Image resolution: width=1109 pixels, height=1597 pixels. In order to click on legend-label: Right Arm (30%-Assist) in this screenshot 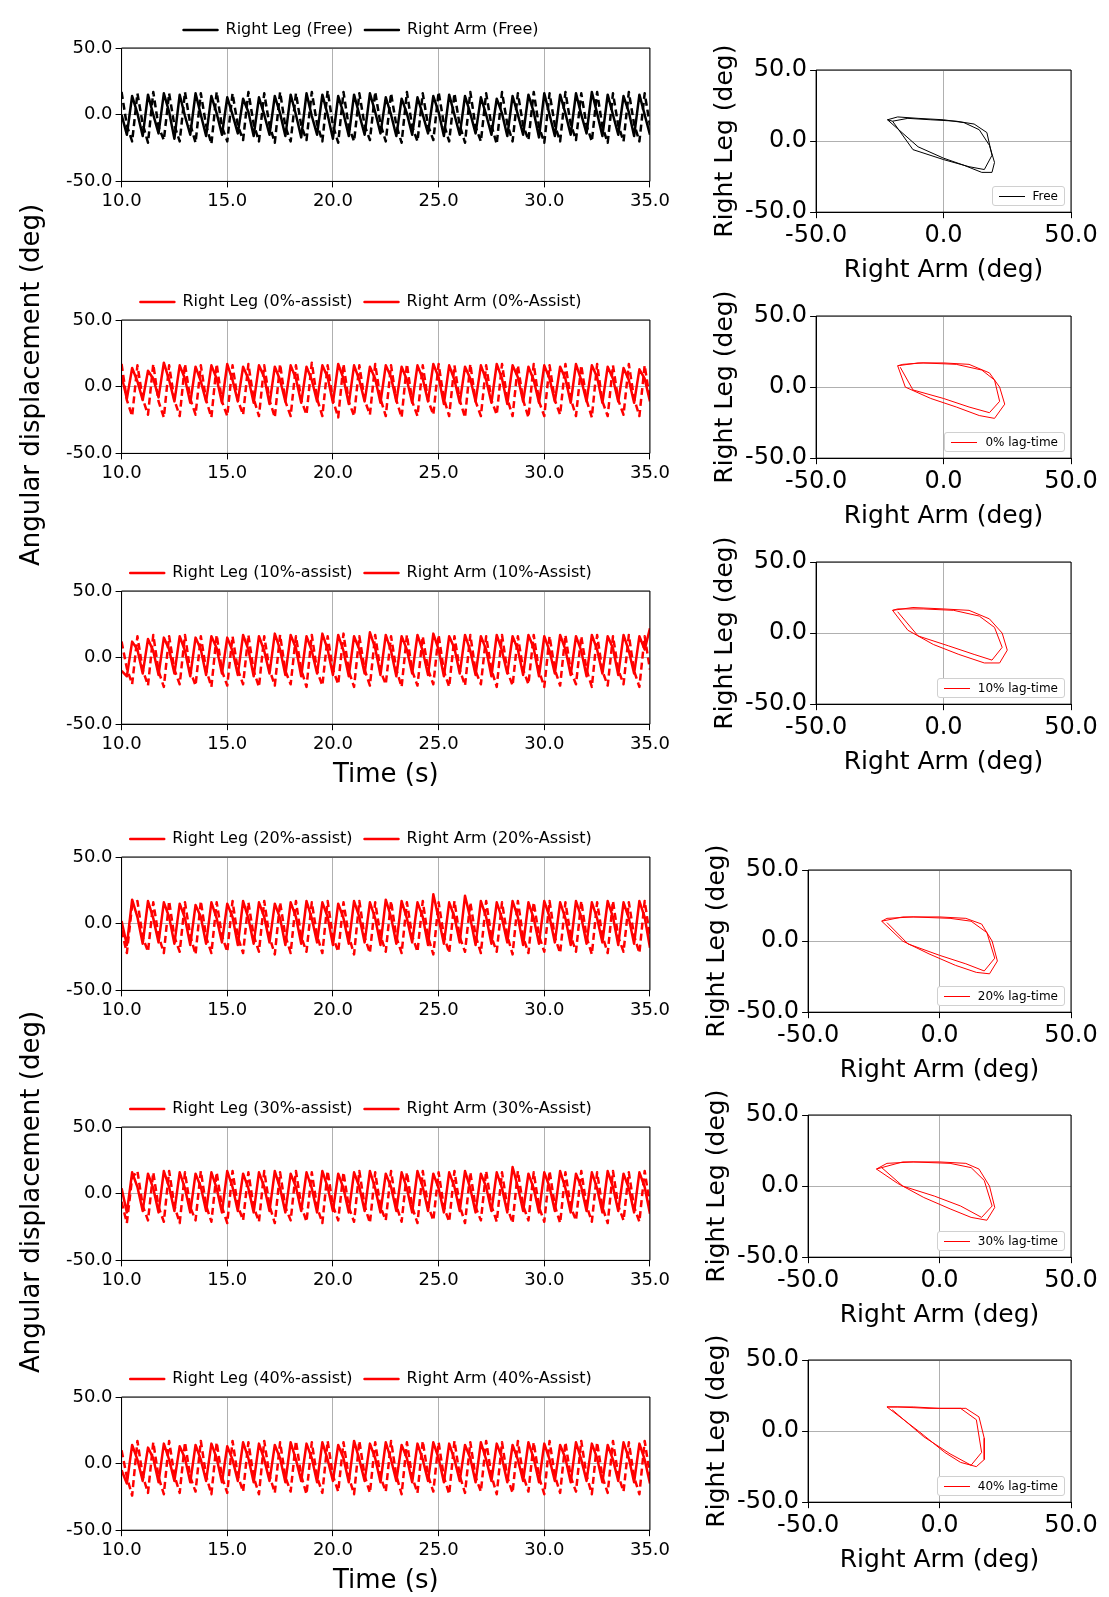, I will do `click(499, 1108)`.